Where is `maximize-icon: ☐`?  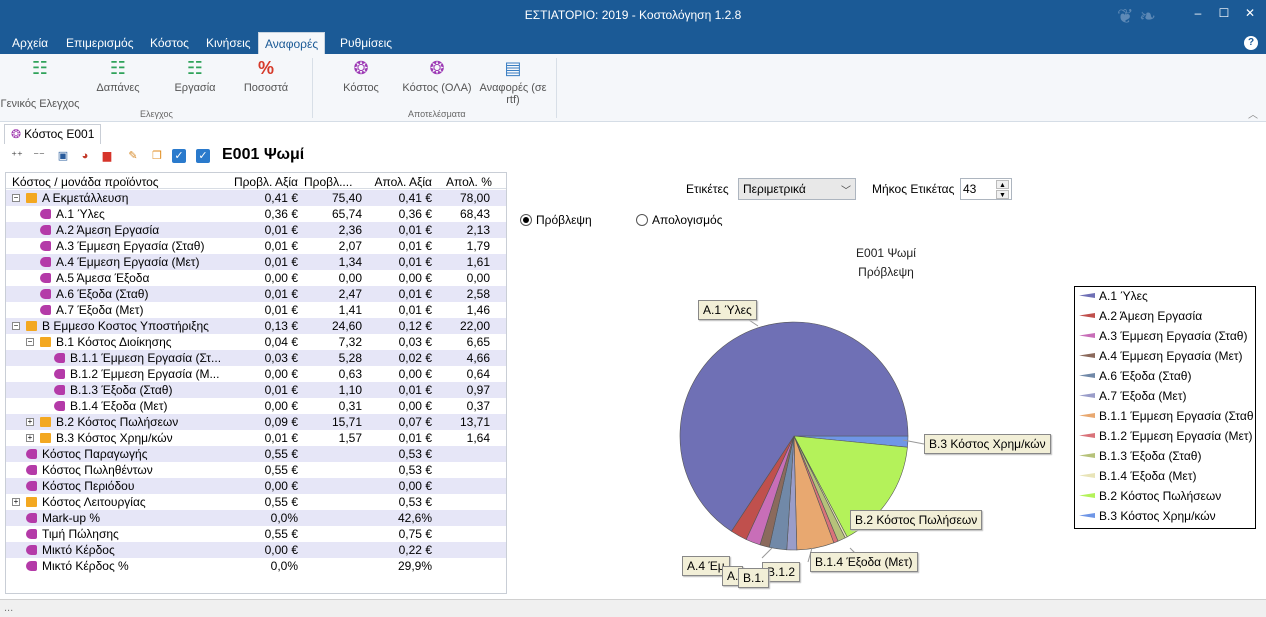
maximize-icon: ☐ is located at coordinates (1224, 13).